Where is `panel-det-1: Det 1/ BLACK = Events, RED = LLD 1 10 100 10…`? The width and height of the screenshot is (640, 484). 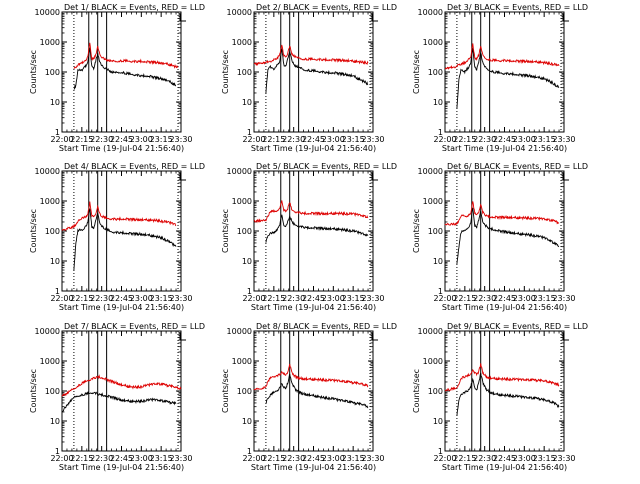 panel-det-1: Det 1/ BLACK = Events, RED = LLD 1 10 100 10… is located at coordinates (117, 78).